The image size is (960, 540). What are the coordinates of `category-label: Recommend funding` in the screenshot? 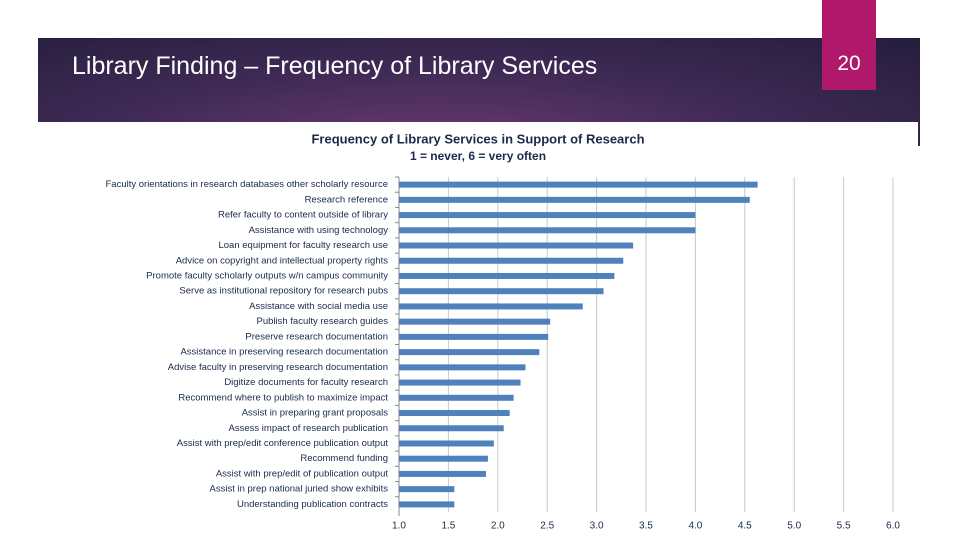 It's located at (344, 458).